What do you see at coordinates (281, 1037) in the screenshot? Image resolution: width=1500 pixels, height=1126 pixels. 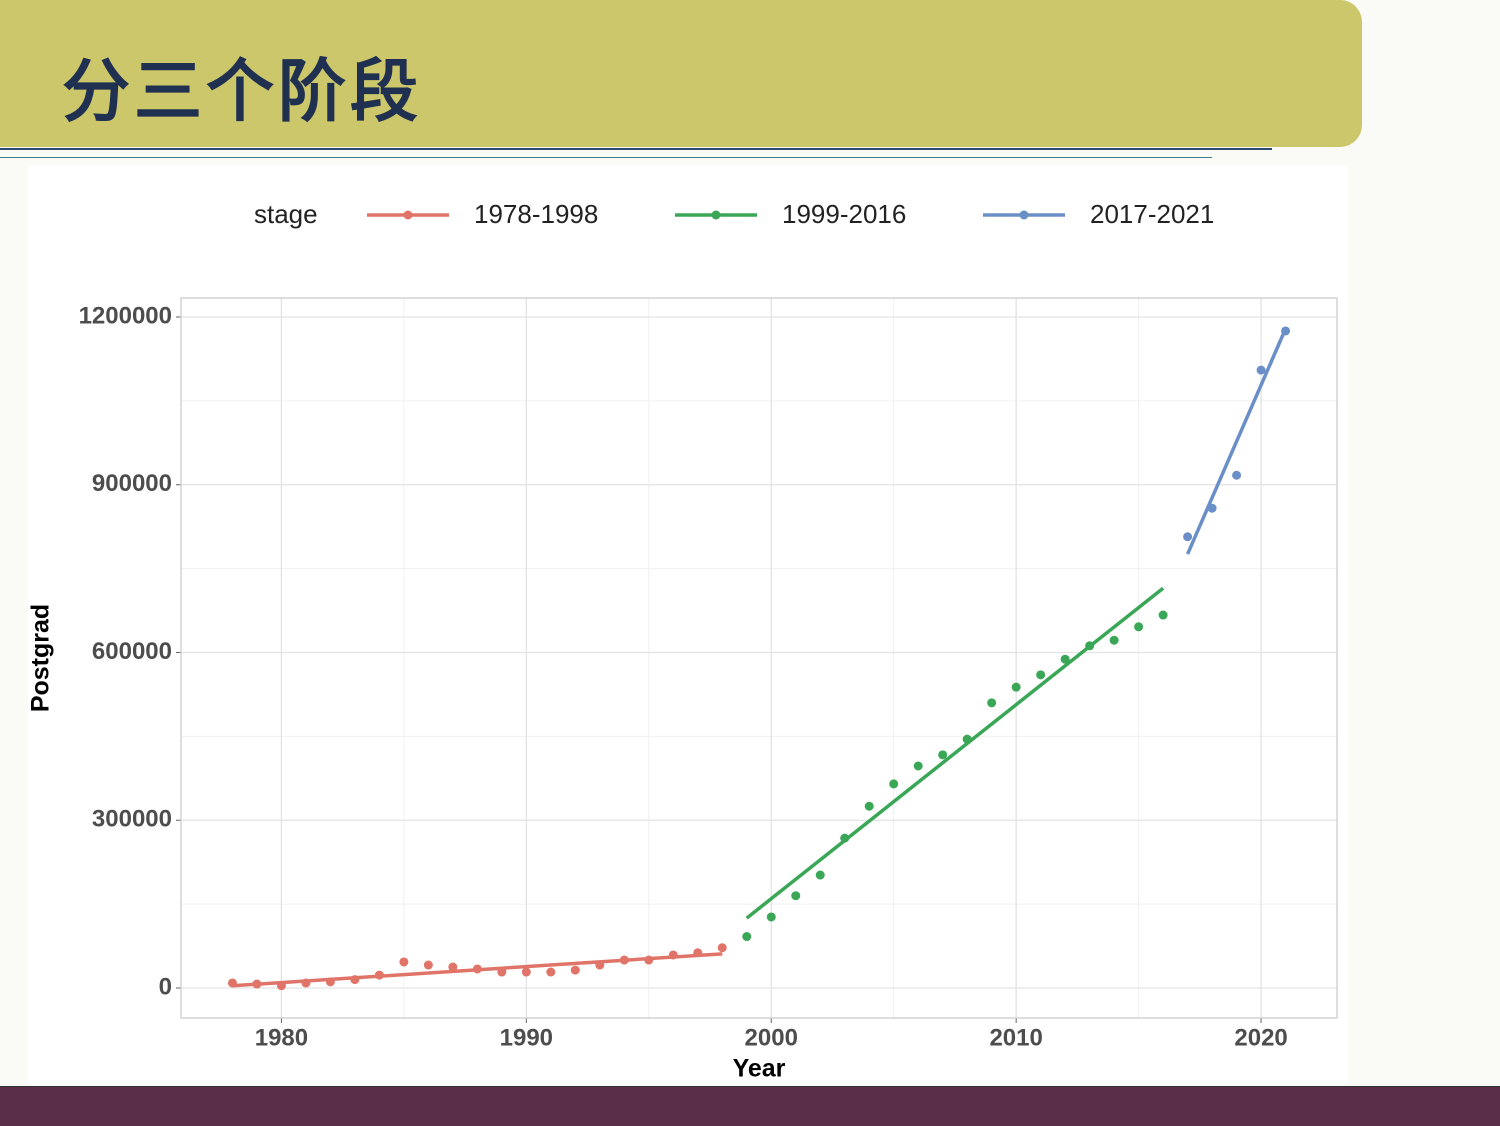 I see `x-tick-label: 1980` at bounding box center [281, 1037].